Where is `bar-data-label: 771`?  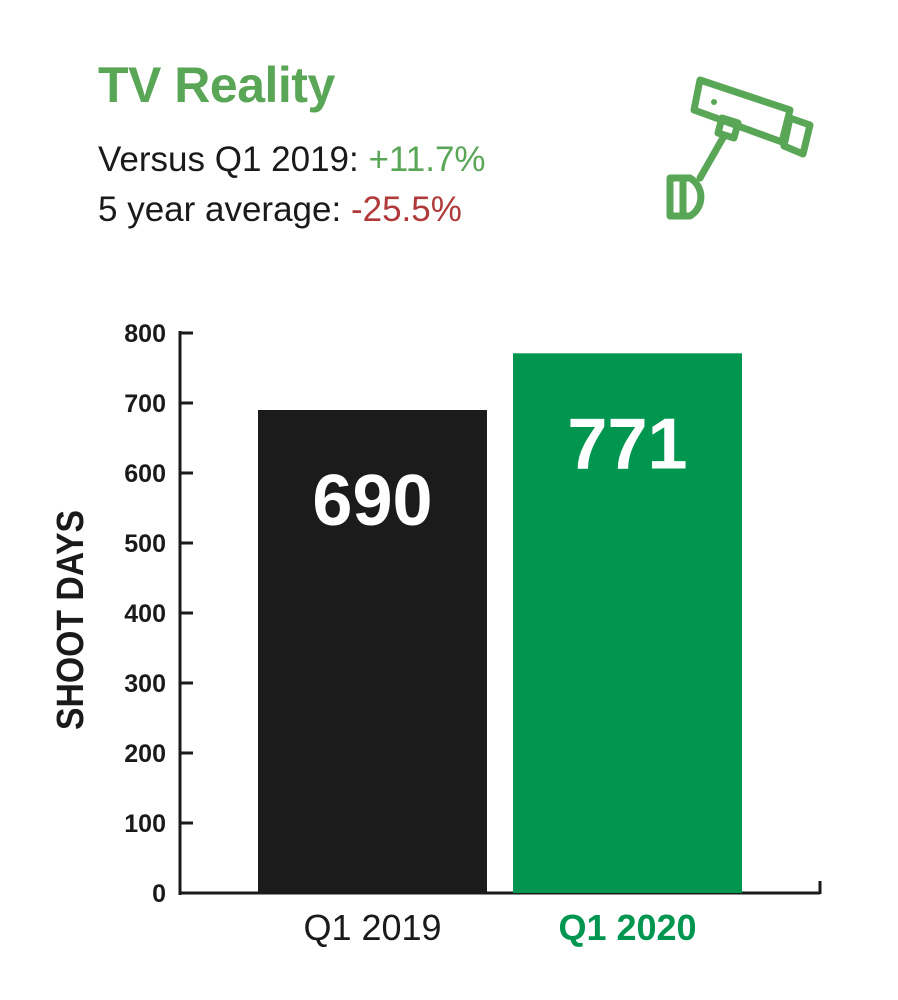
bar-data-label: 771 is located at coordinates (627, 444).